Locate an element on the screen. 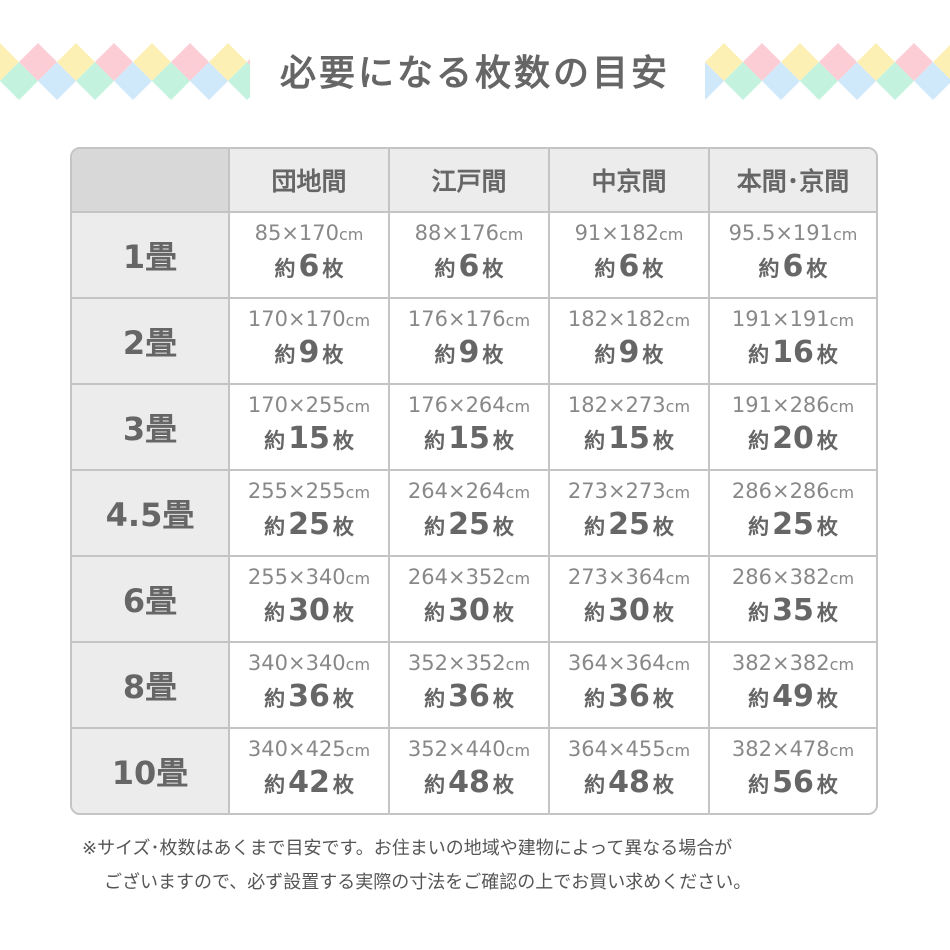 The image size is (950, 950). room-dimensions: 176×264cm is located at coordinates (469, 406).